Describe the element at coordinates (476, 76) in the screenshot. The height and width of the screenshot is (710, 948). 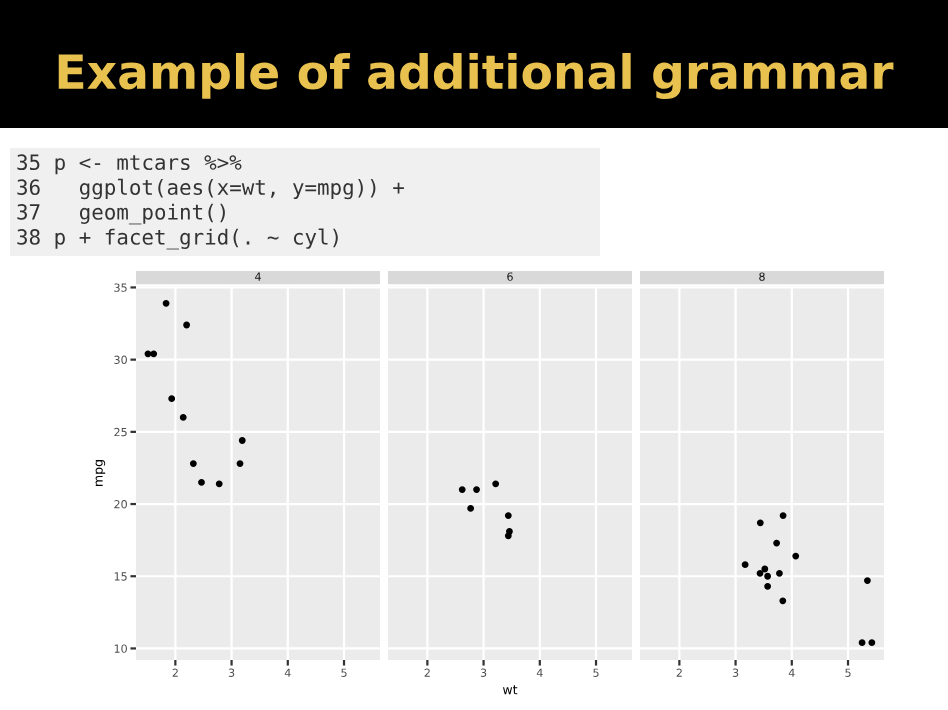
I see `text: Example of additional grammar` at that location.